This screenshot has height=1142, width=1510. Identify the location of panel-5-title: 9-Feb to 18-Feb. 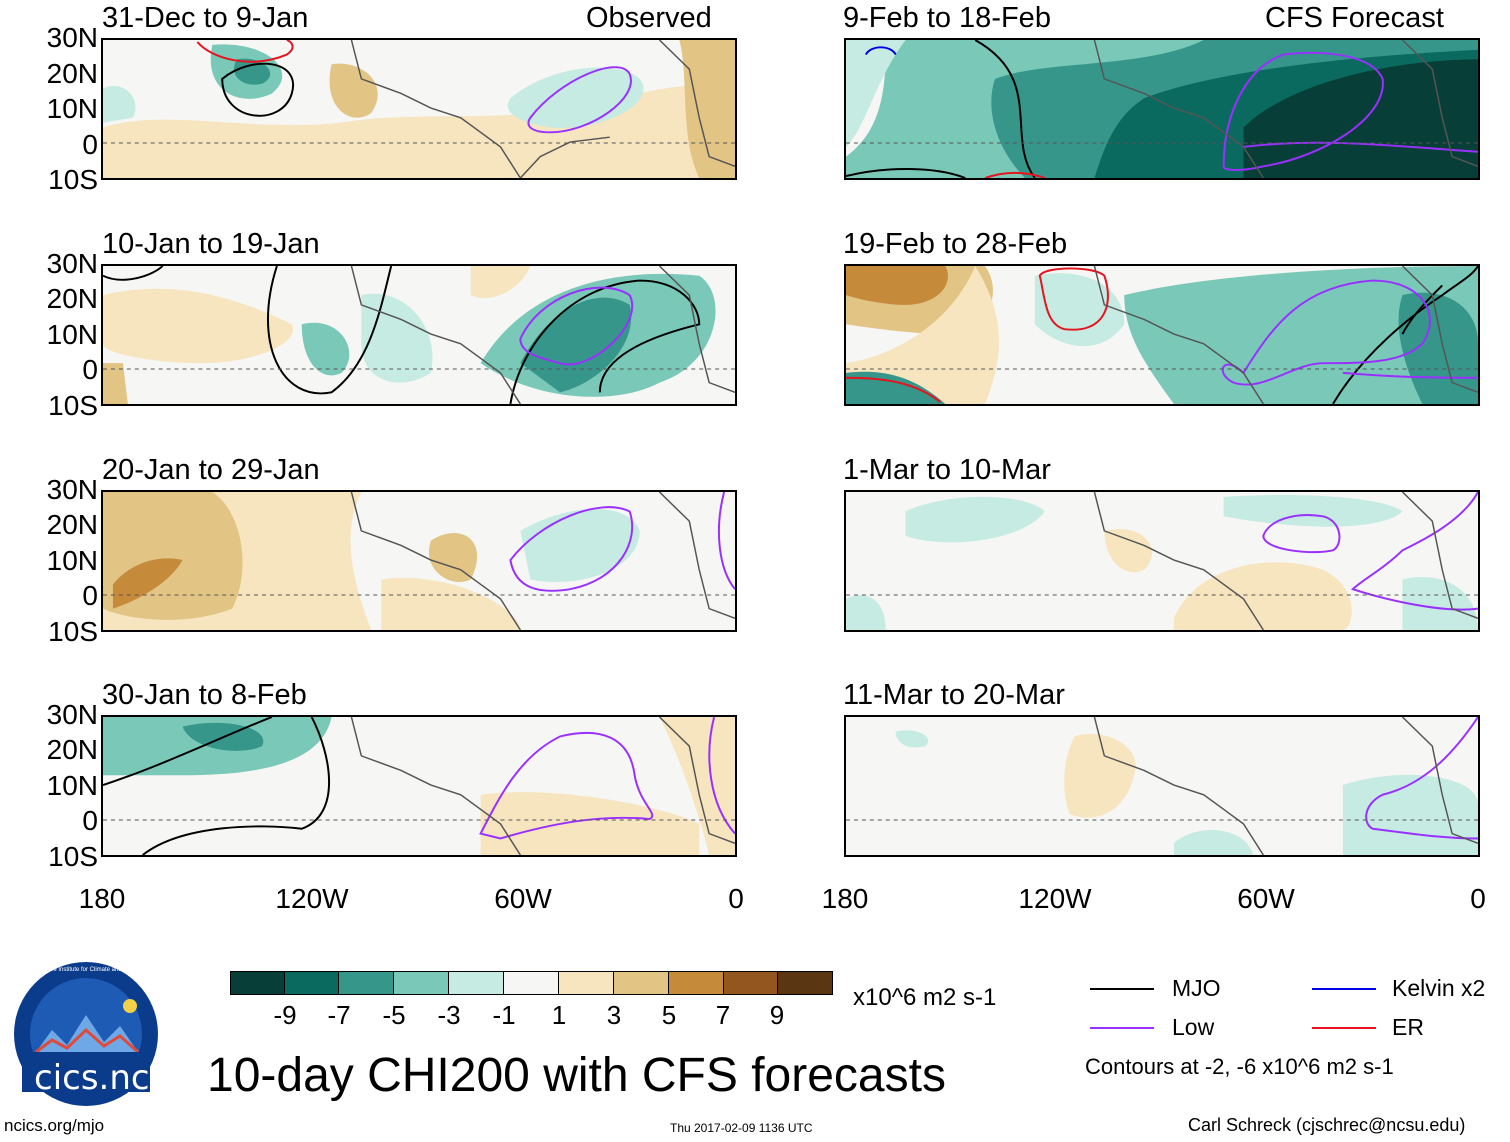
(947, 18).